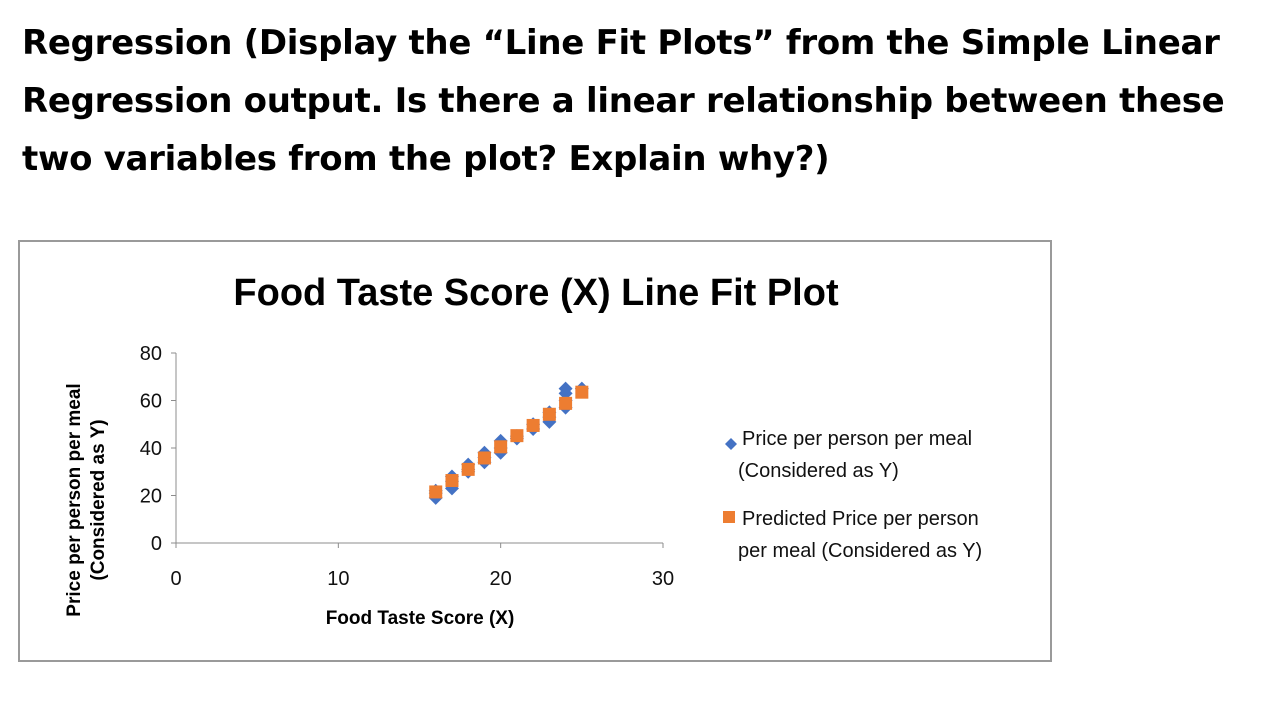  Describe the element at coordinates (729, 517) in the screenshot. I see `legend-square-marker` at that location.